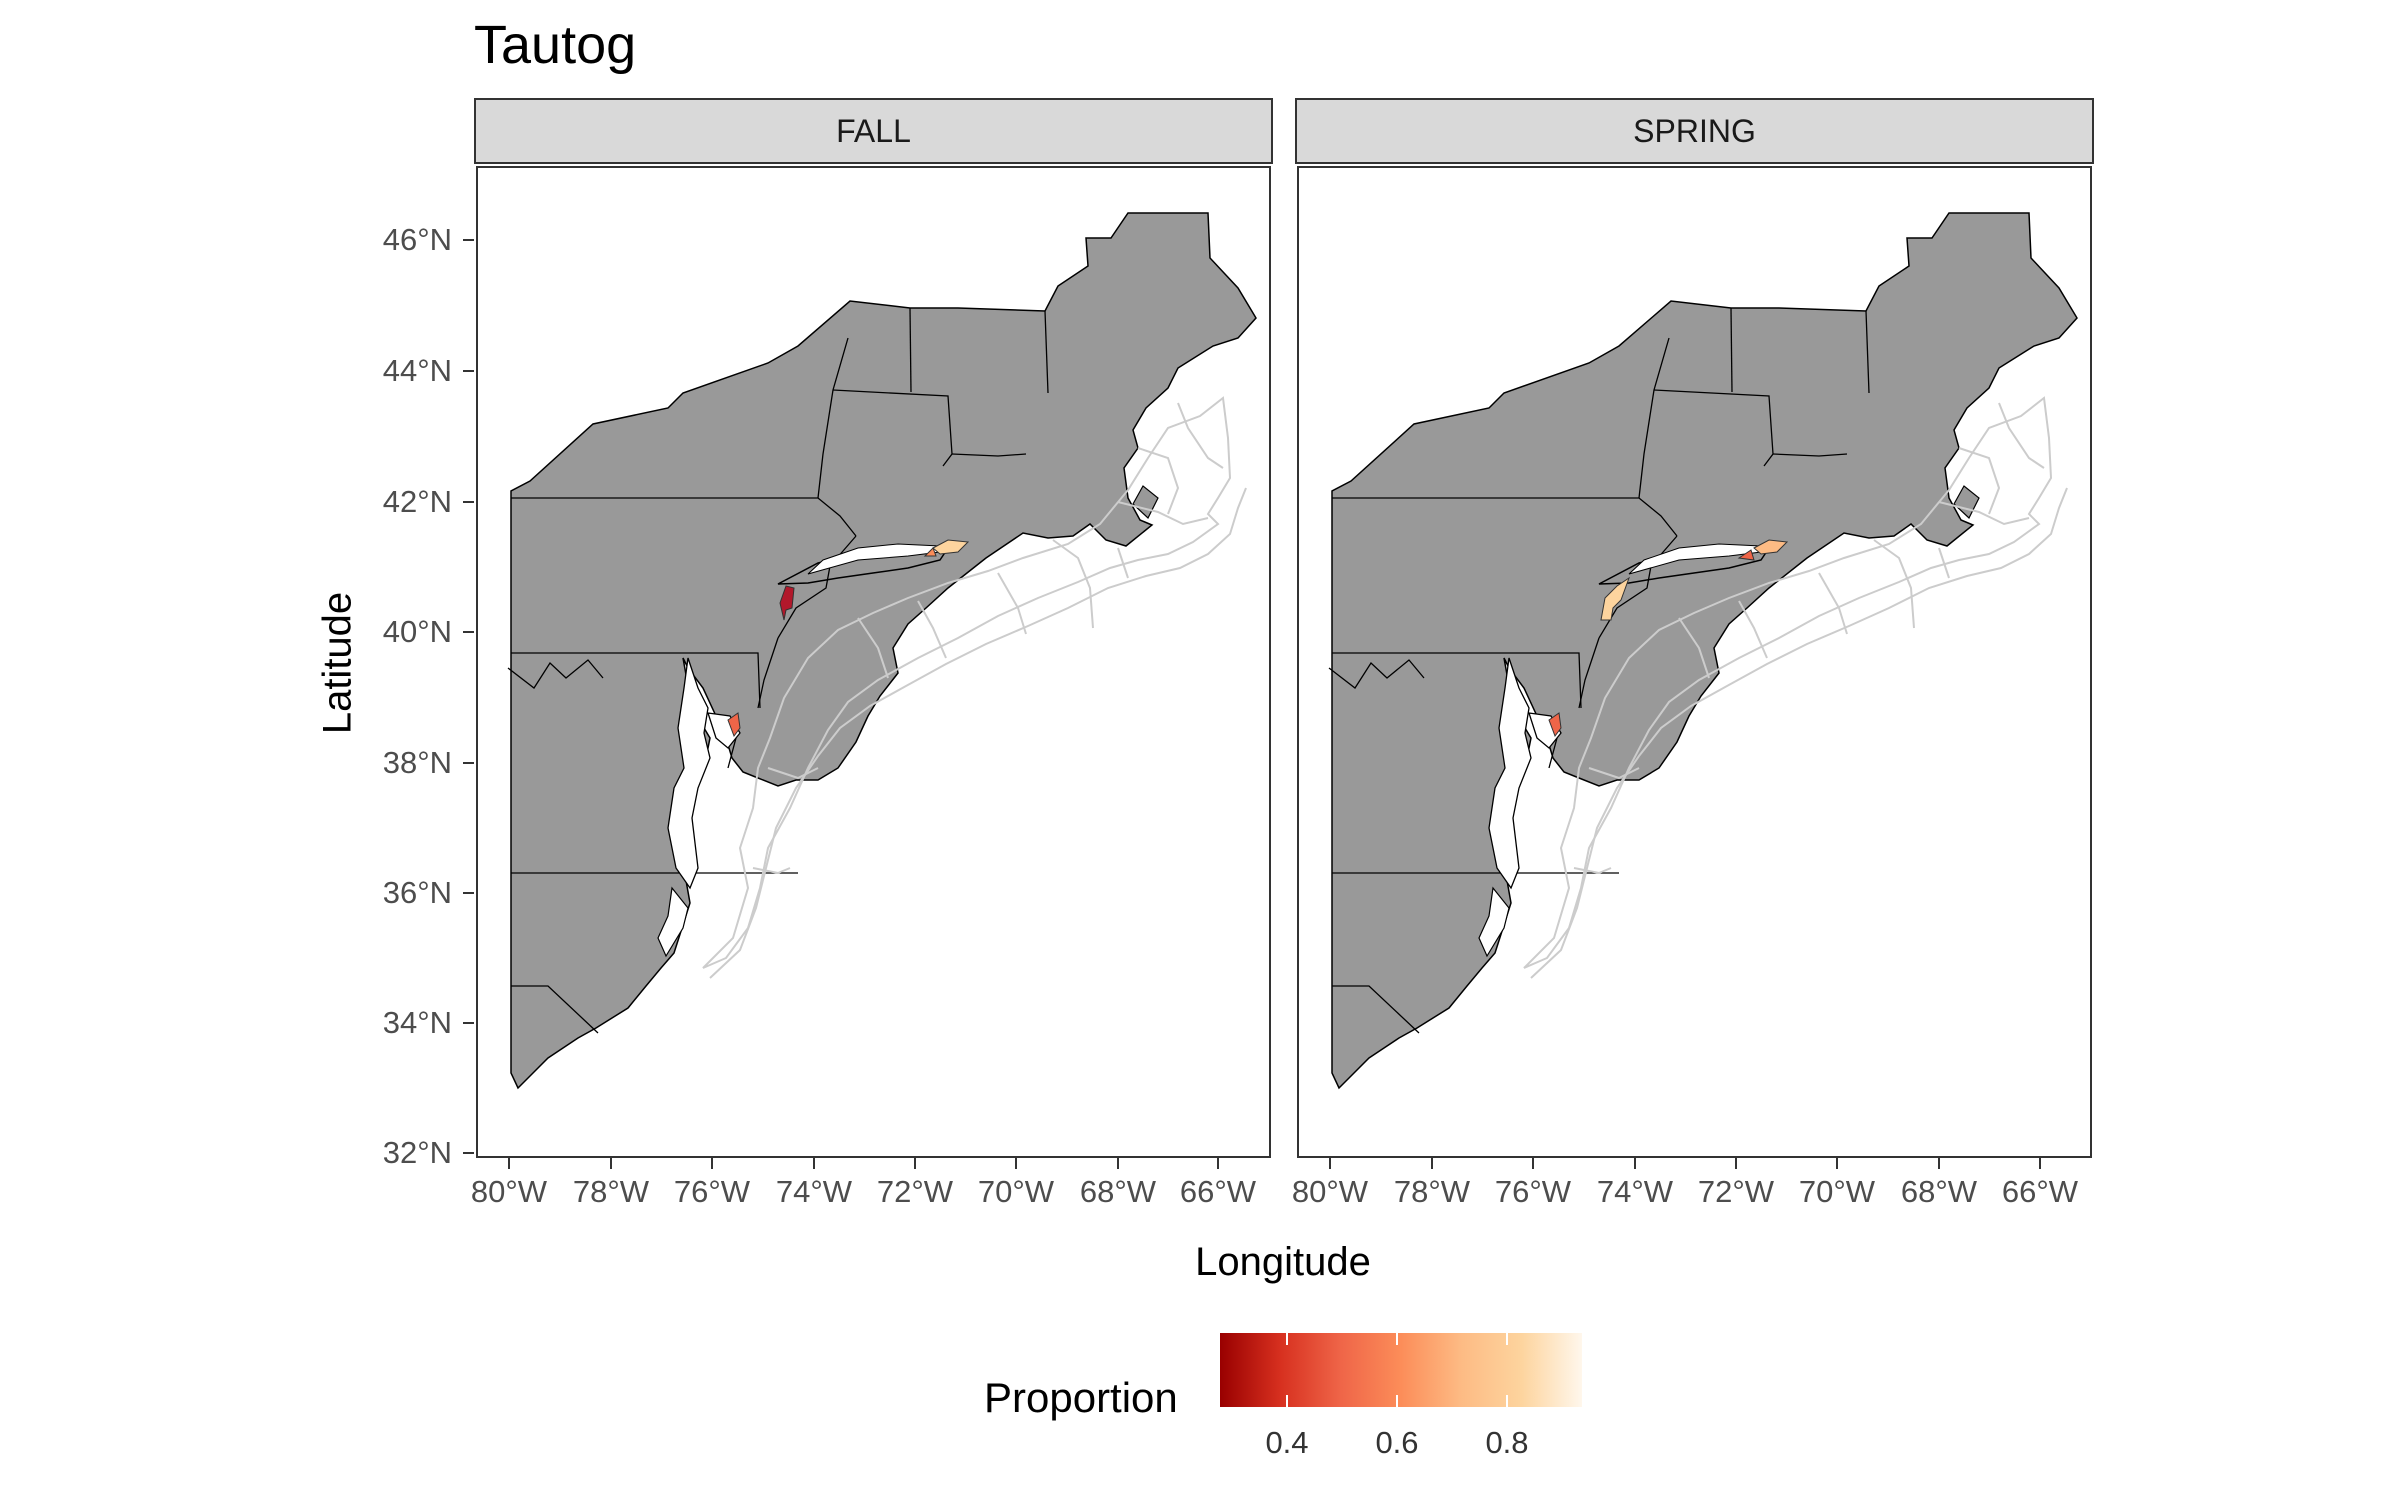  What do you see at coordinates (417, 1152) in the screenshot?
I see `y-tick-label: 32°N` at bounding box center [417, 1152].